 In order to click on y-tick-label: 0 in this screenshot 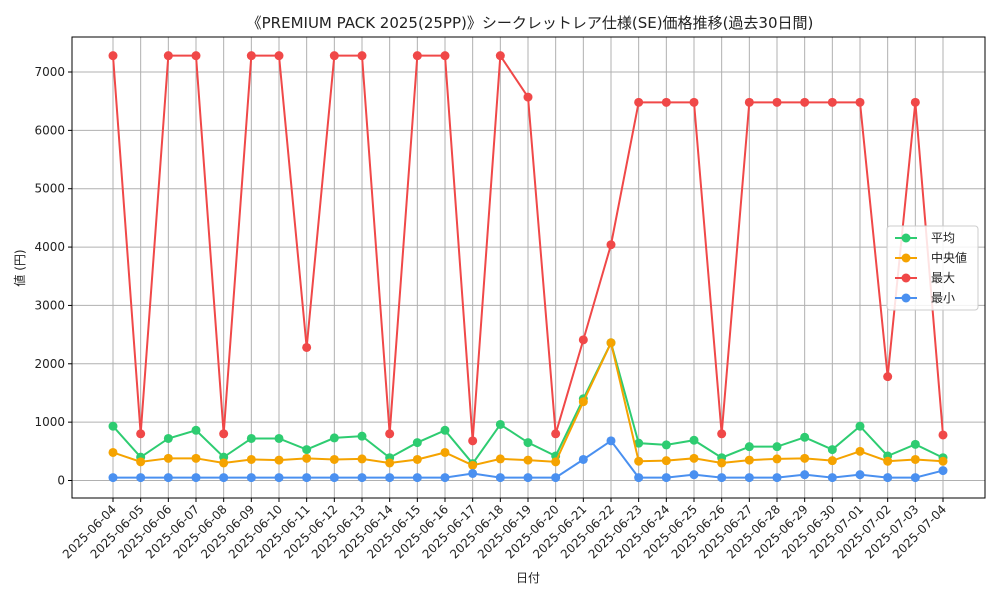, I will do `click(61, 480)`.